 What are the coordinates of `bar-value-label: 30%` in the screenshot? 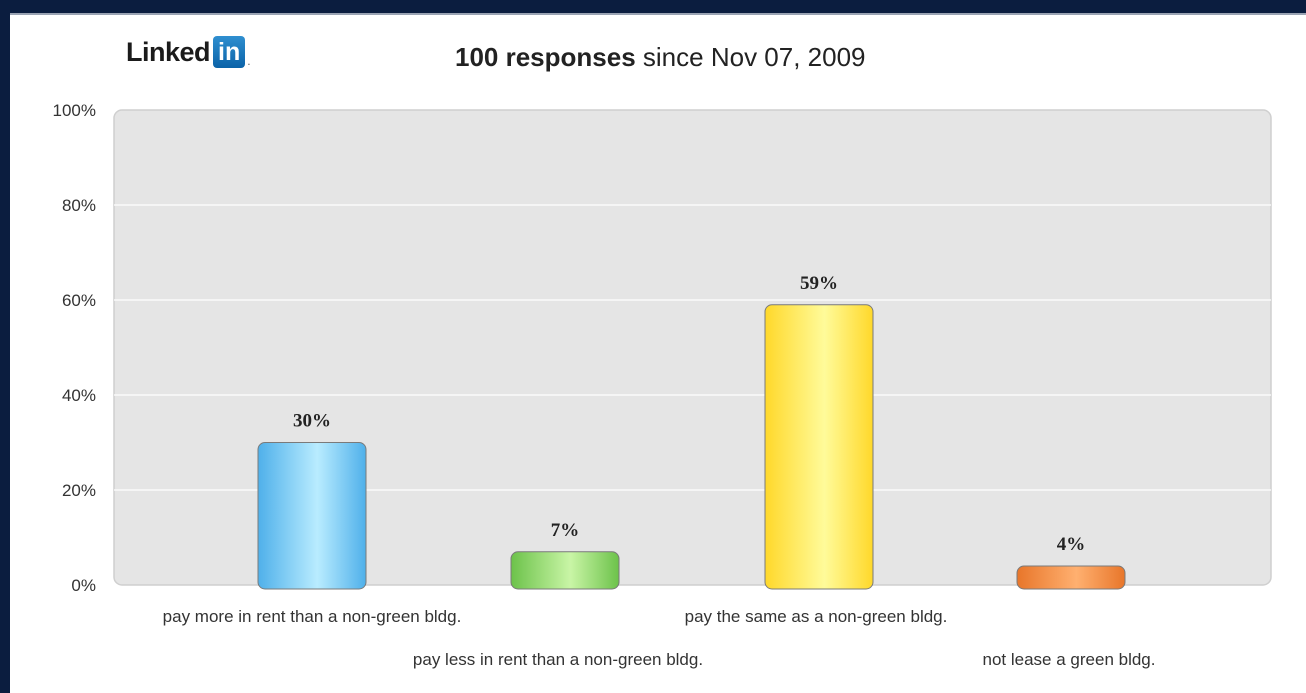 It's located at (312, 421).